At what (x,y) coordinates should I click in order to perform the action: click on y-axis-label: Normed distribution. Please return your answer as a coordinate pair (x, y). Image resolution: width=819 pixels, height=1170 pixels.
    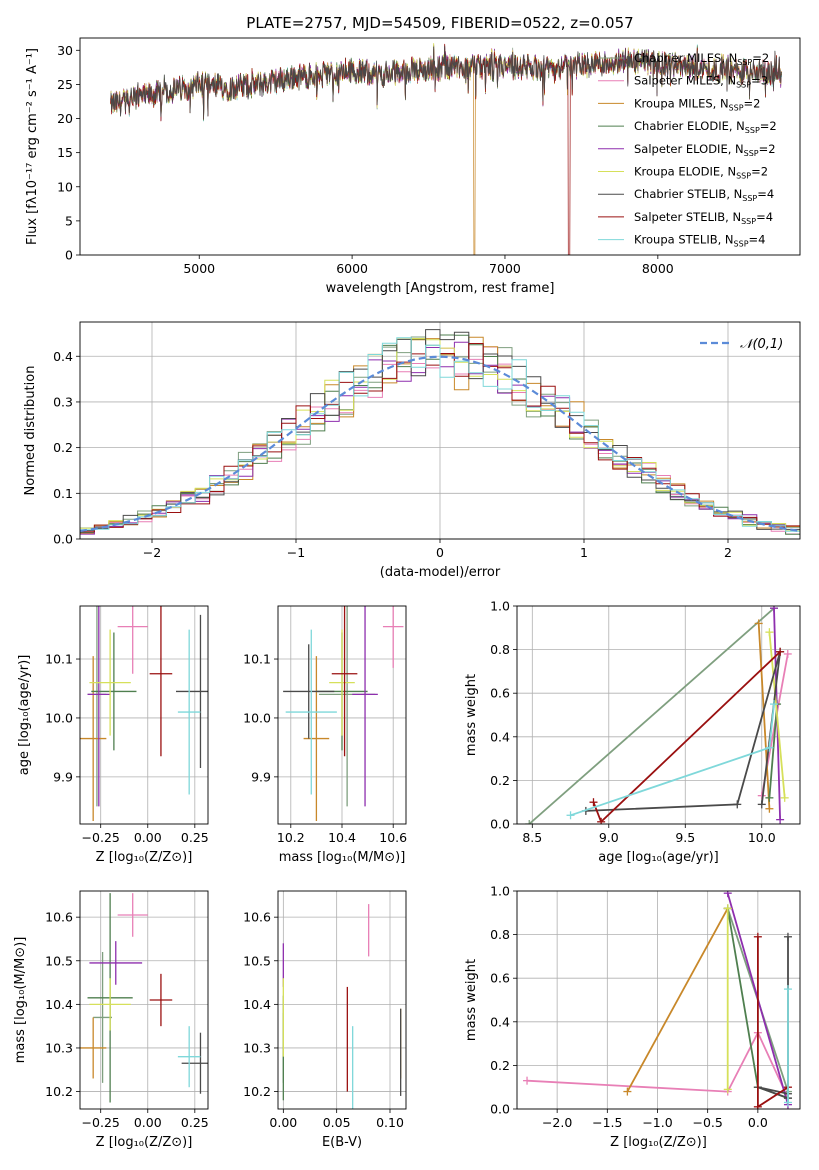
    Looking at the image, I should click on (30, 431).